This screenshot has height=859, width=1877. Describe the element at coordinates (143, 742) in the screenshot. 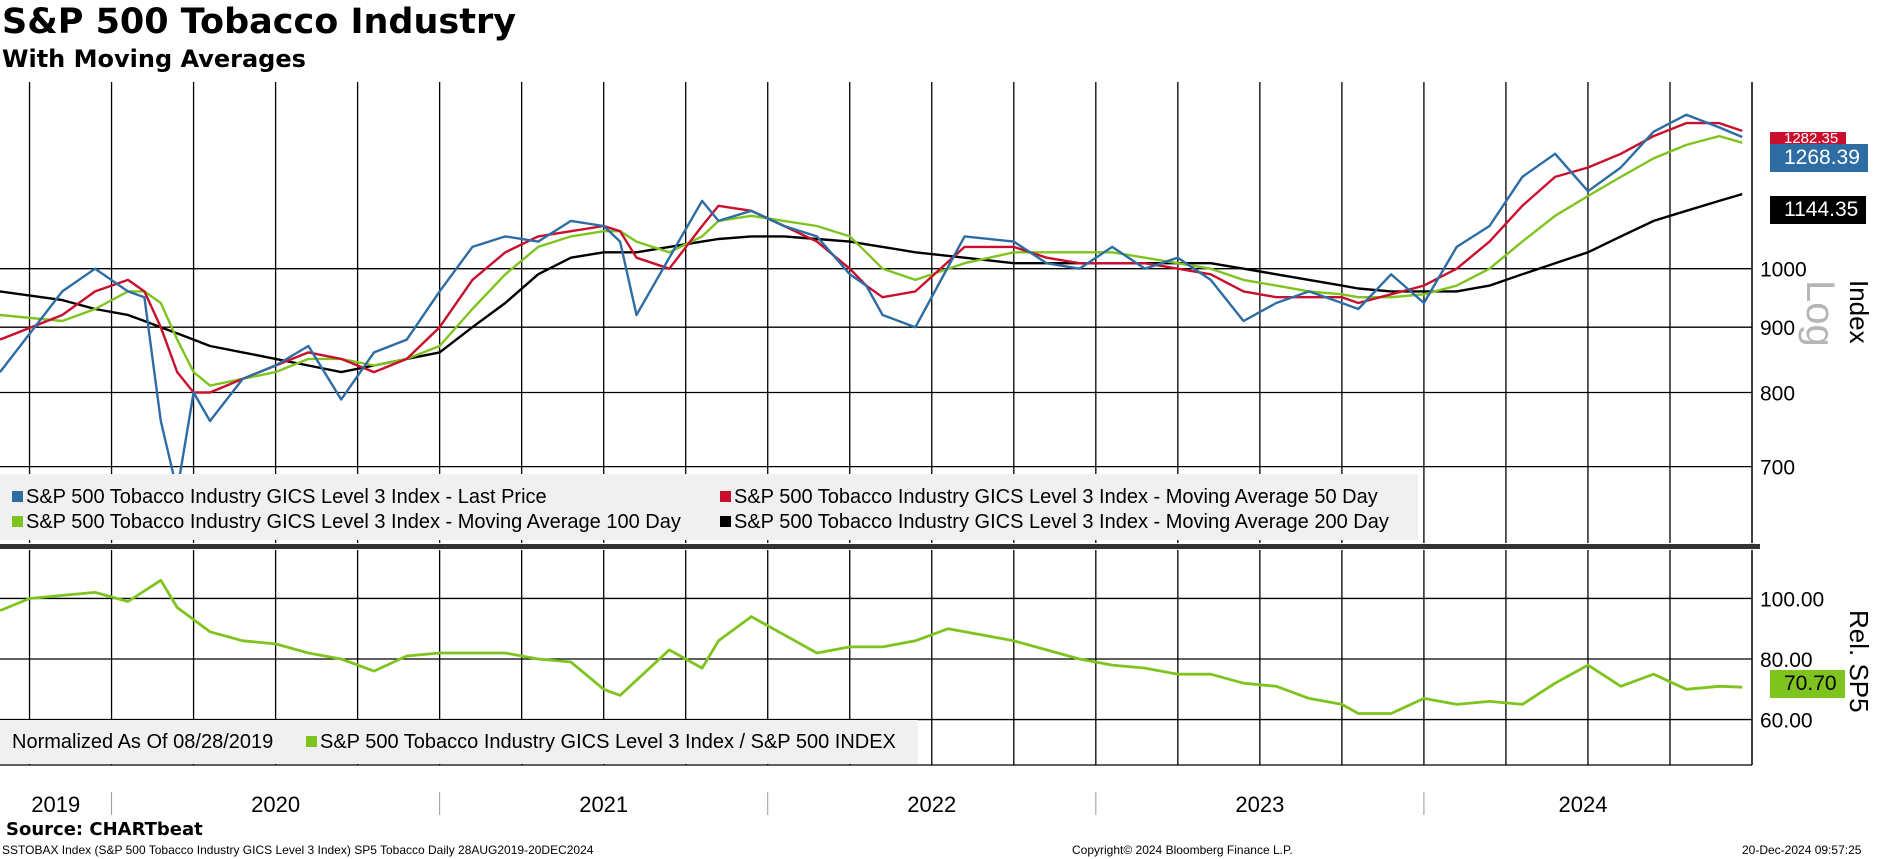

I see `legend-normalized-note: Normalized As Of 08/28/2019` at that location.